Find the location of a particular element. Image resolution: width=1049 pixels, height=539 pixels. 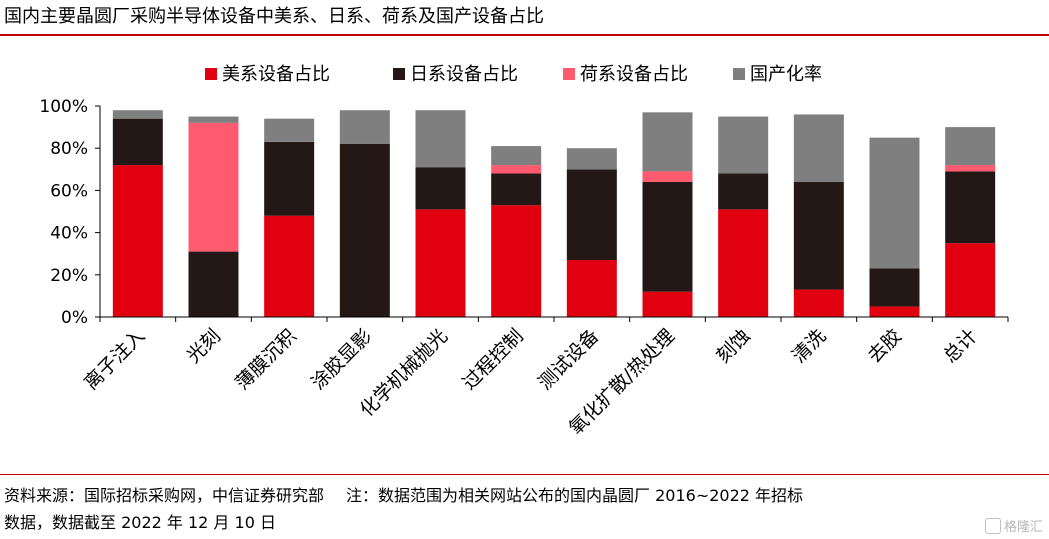

note-text-line1: 注：数据范围为相关网站公布的国内晶圆厂 2016~2022 年招标 is located at coordinates (575, 495).